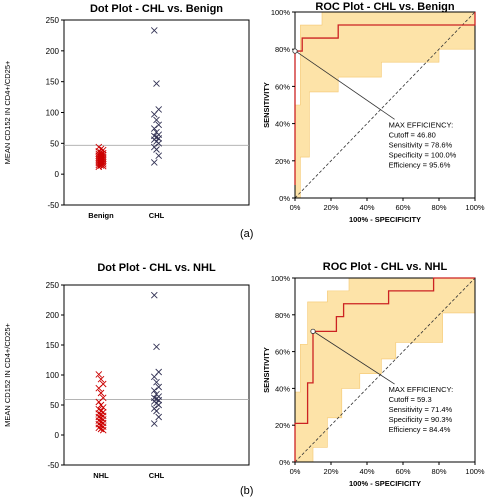  I want to click on dotplot-0-category-label: Benign, so click(101, 215).